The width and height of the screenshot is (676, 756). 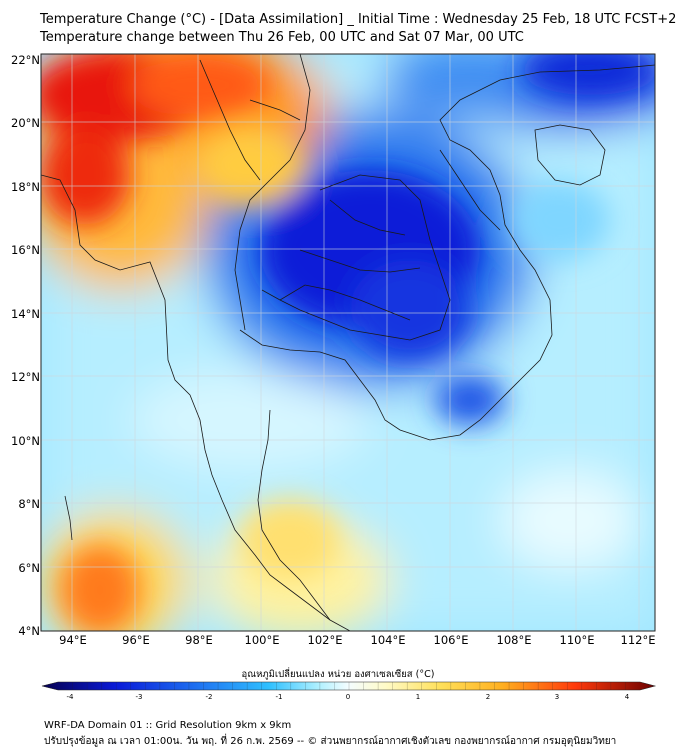 I want to click on colorbar-bar, so click(x=349, y=686).